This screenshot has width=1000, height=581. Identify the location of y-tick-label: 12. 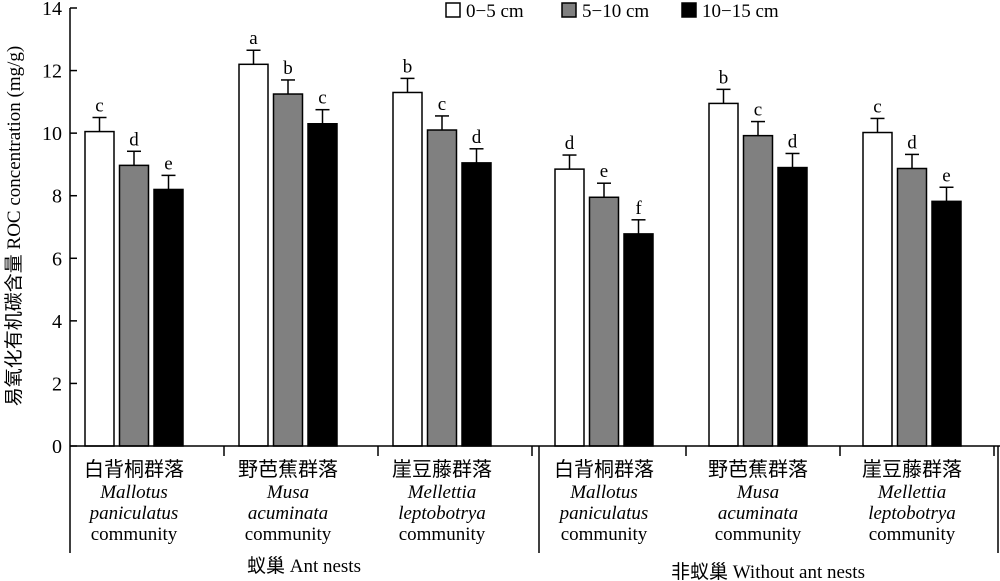
(52, 72).